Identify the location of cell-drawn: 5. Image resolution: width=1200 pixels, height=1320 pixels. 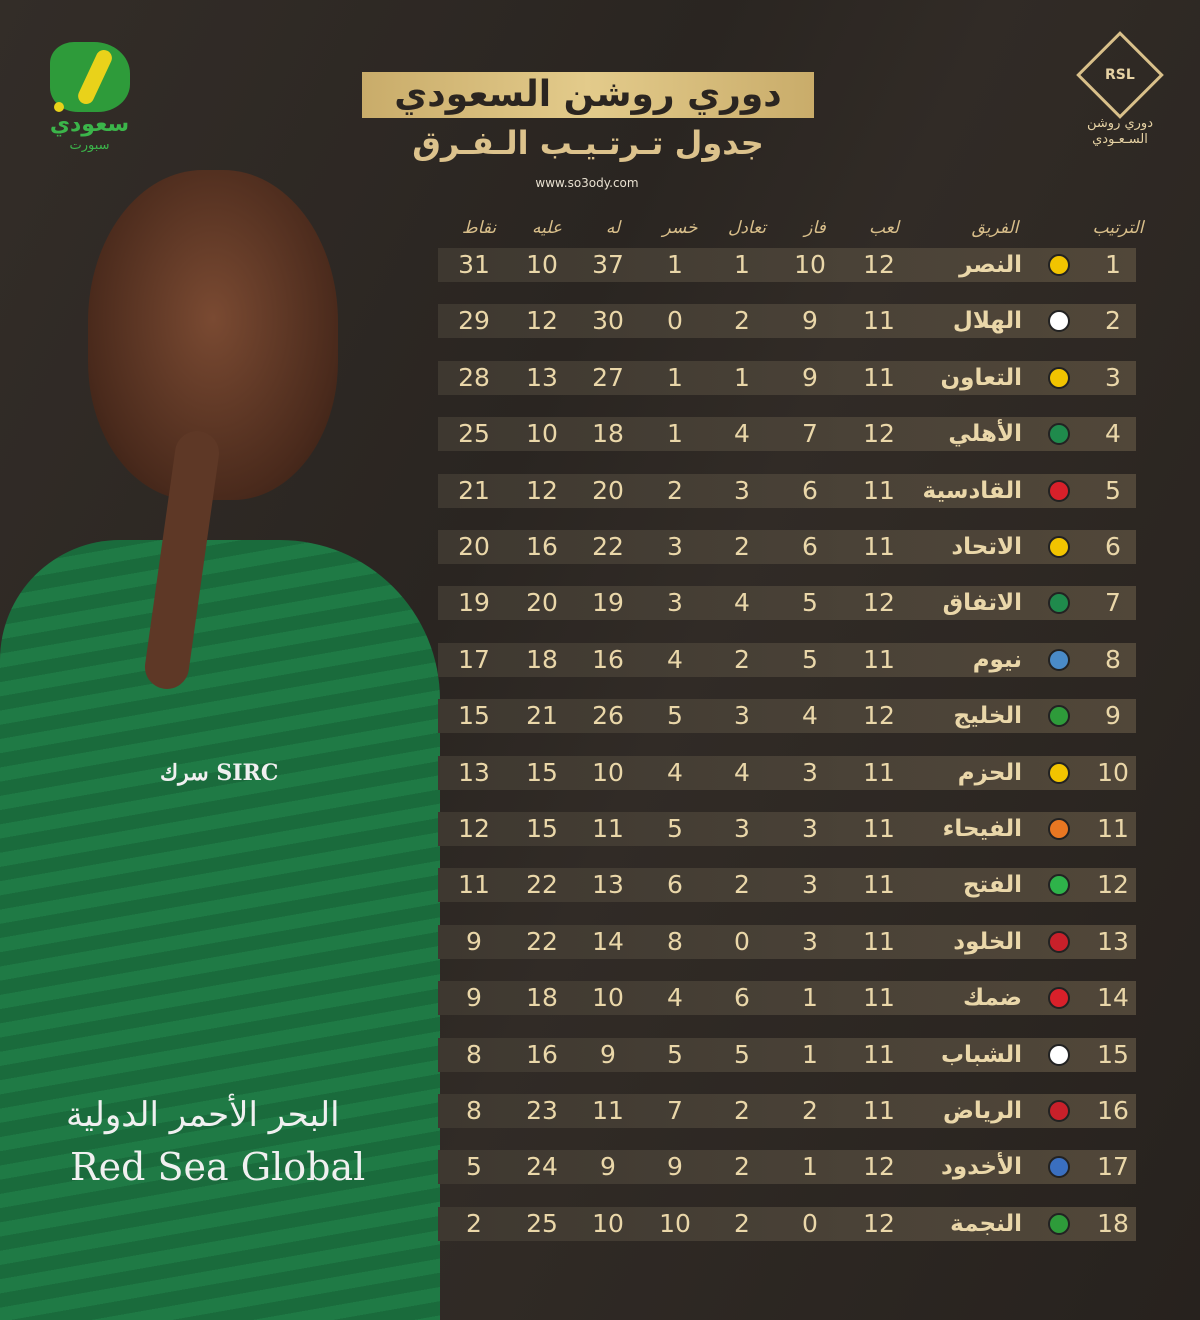
(742, 1054).